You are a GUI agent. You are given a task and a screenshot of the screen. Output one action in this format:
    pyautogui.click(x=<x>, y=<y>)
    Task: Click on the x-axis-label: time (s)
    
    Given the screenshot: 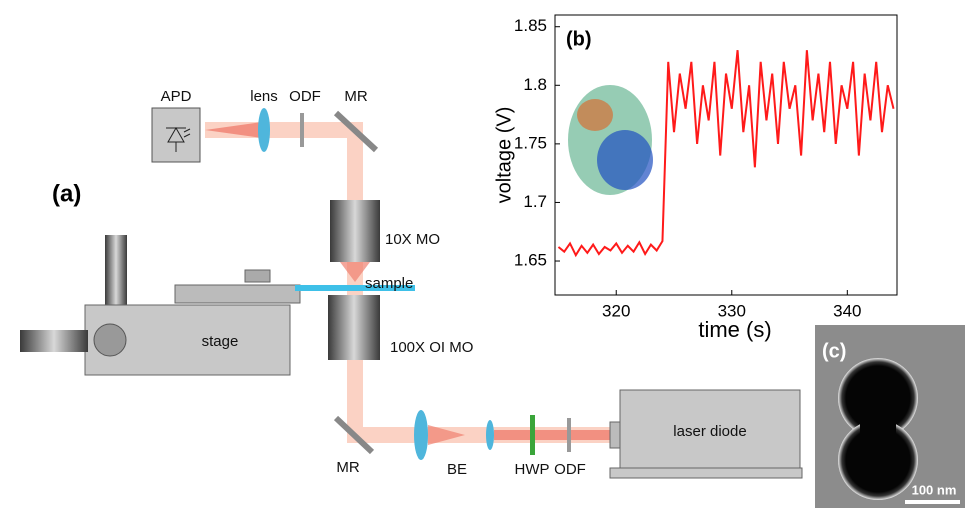 What is the action you would take?
    pyautogui.click(x=734, y=329)
    